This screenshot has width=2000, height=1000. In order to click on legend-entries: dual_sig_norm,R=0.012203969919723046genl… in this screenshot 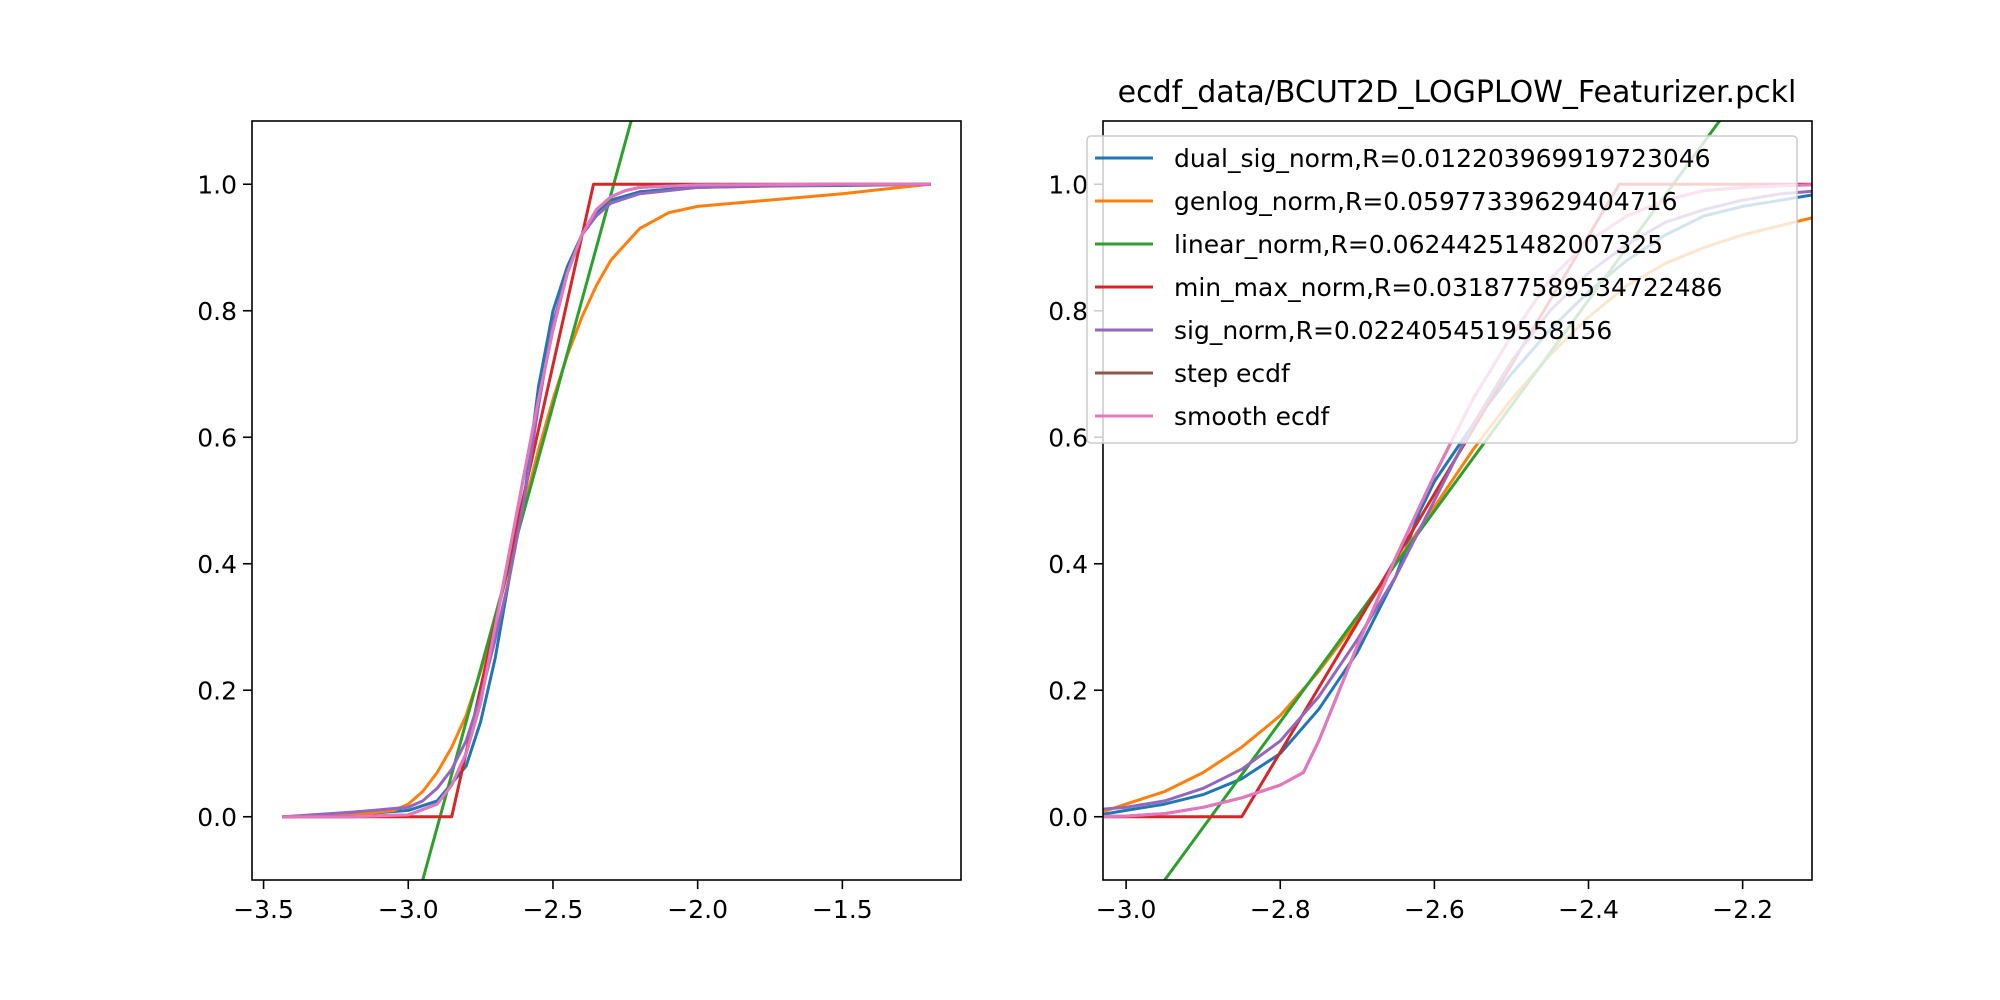, I will do `click(1408, 287)`.